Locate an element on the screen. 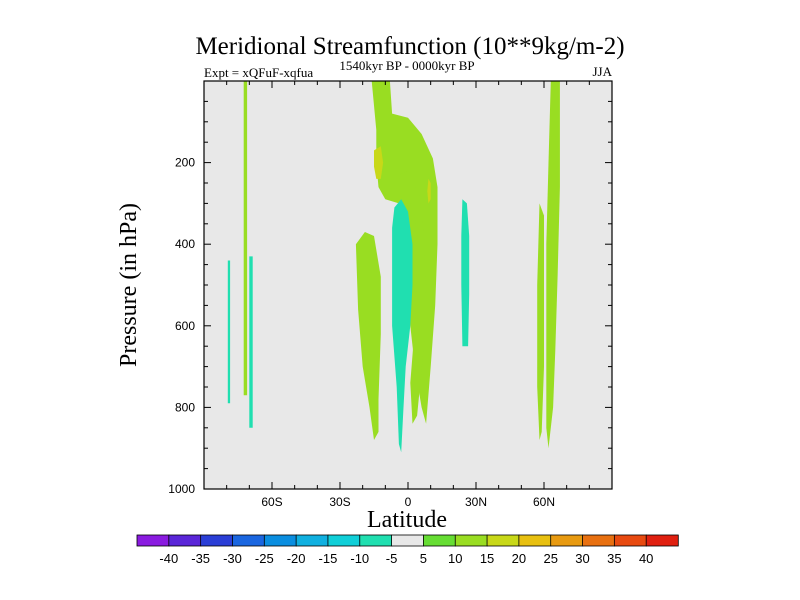  colorbar: -40 -35 -30 -25 -20 -15 -10 -5 5 10 15 20 25 30 35 40 is located at coordinates (407, 550).